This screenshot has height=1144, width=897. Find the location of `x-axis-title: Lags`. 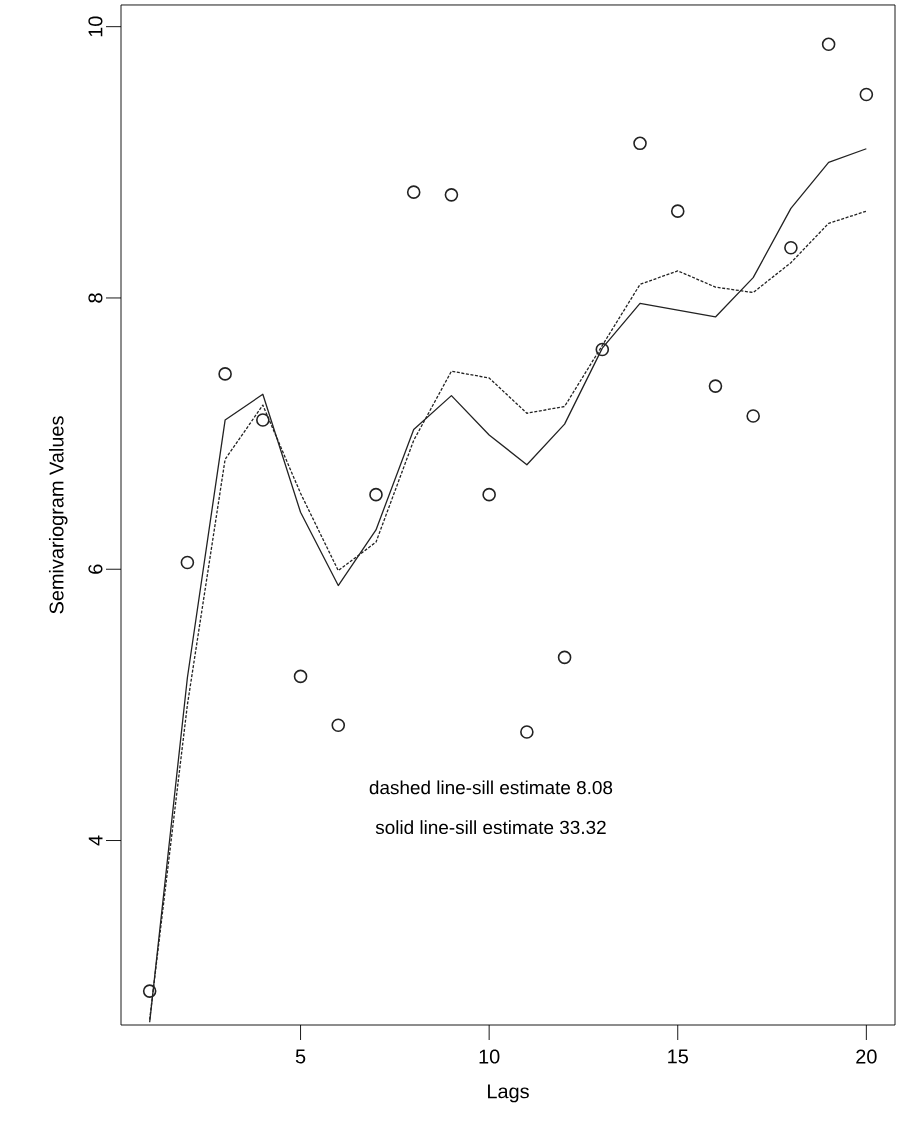

x-axis-title: Lags is located at coordinates (508, 1093).